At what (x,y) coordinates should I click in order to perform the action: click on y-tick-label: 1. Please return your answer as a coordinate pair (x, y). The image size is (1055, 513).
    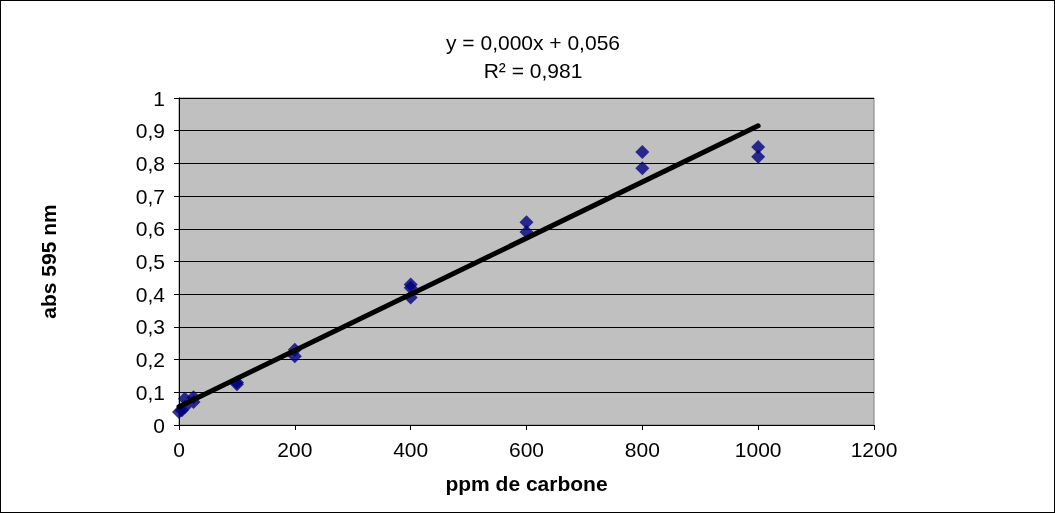
    Looking at the image, I should click on (159, 98).